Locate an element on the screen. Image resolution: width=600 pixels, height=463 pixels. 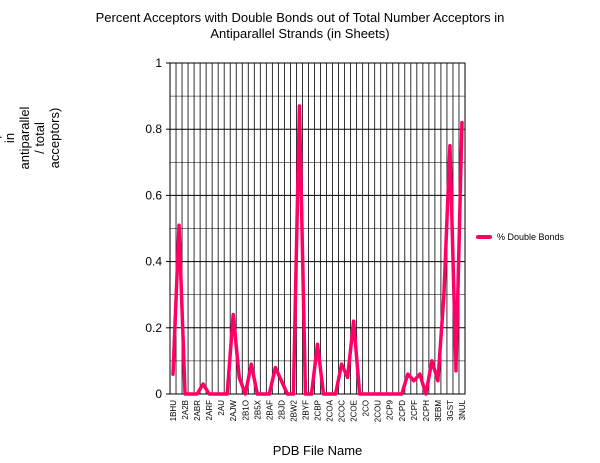
y-tick-label: 0 is located at coordinates (158, 394).